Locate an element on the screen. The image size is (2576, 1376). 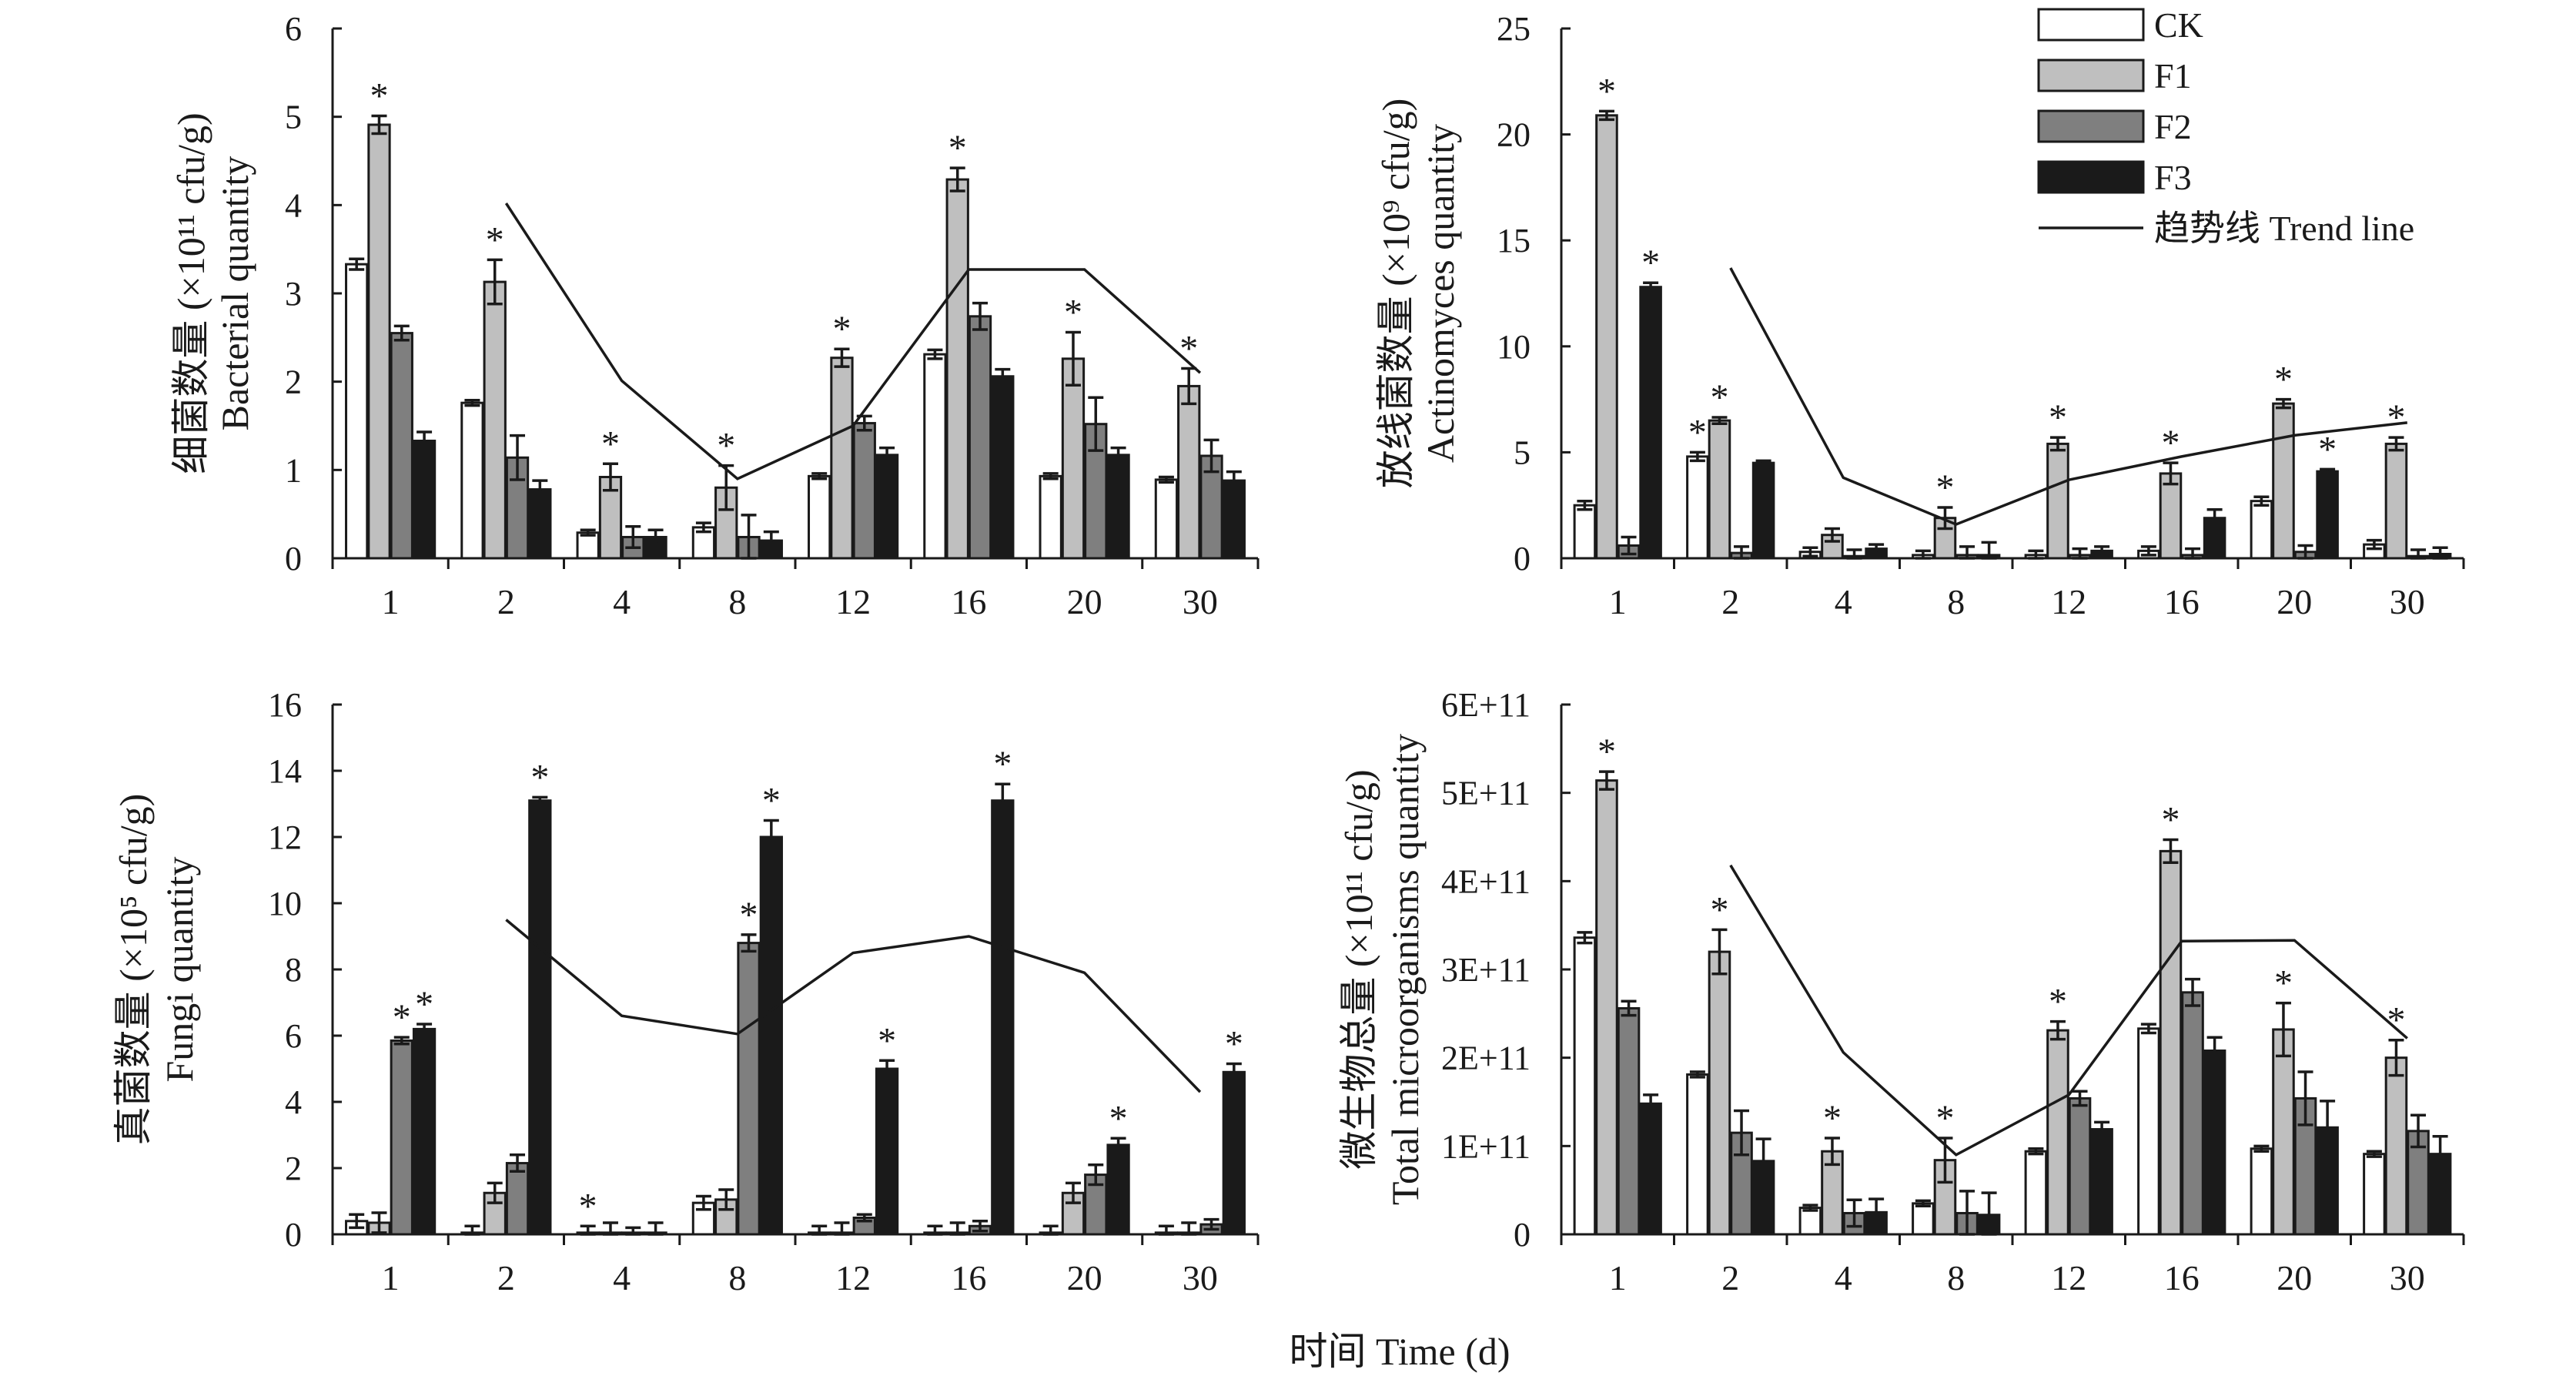
legend-label-ck: CK is located at coordinates (2178, 25).